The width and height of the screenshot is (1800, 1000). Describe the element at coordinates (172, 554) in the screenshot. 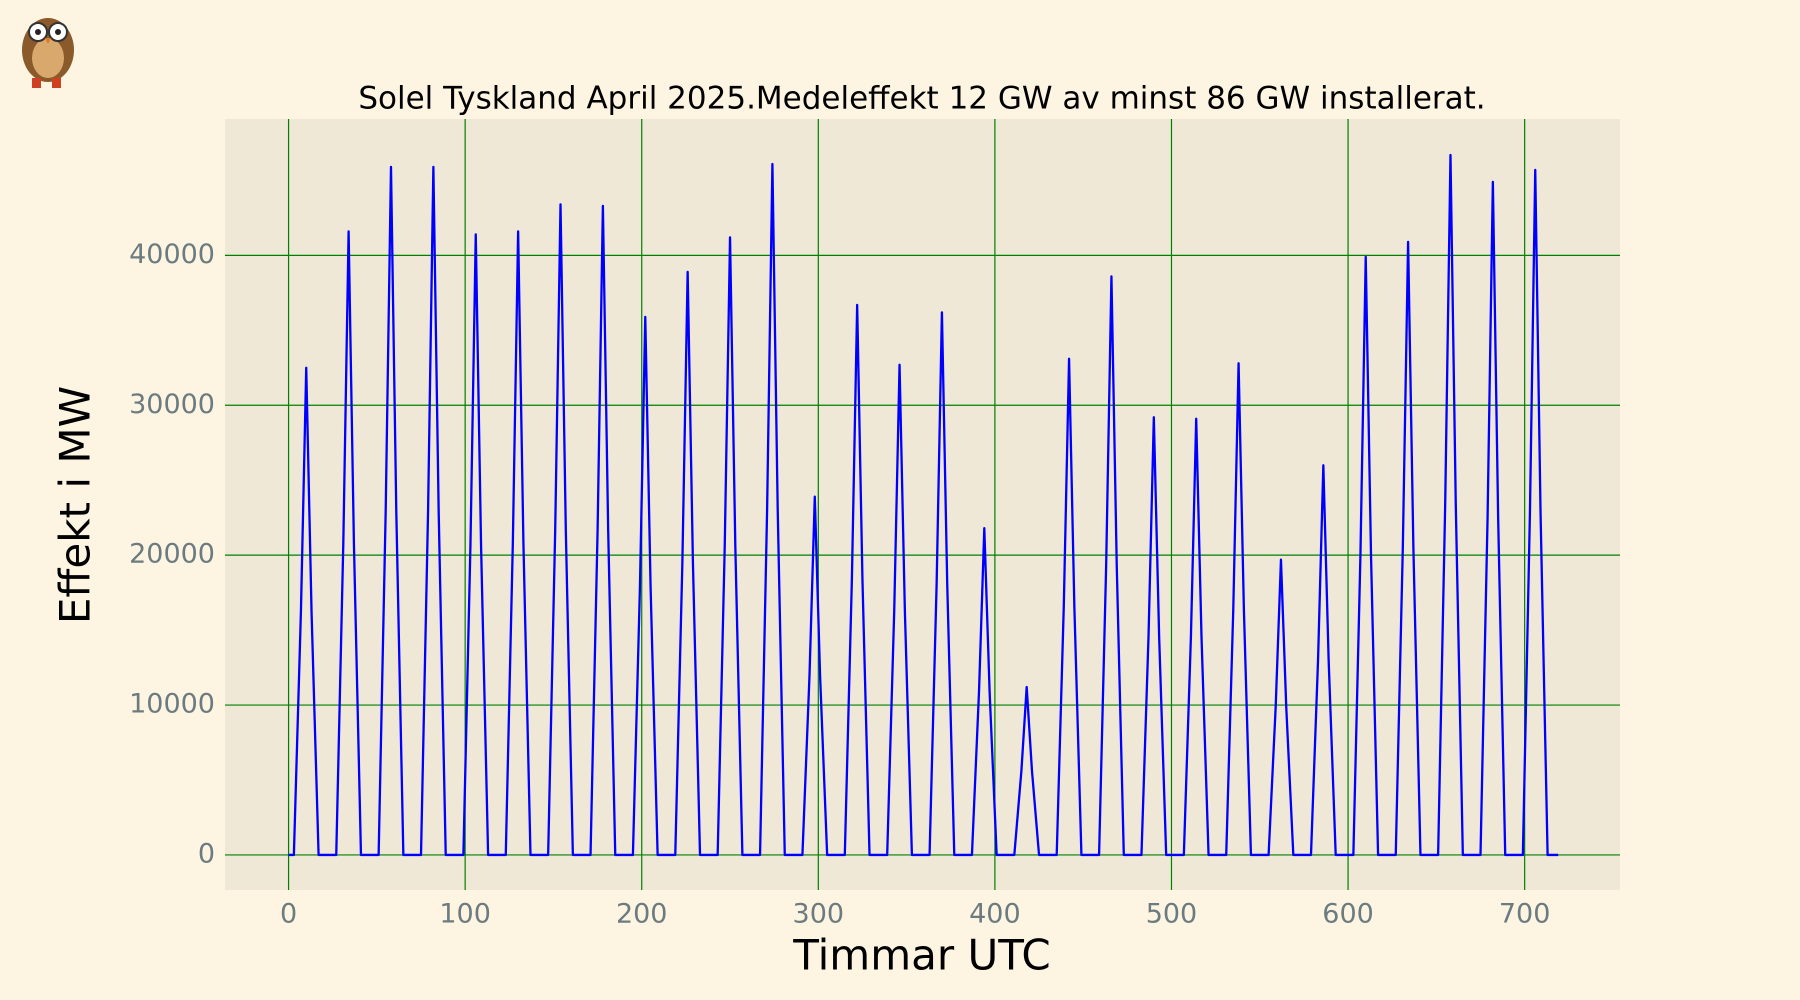

I see `y-tick-label: 20000` at that location.